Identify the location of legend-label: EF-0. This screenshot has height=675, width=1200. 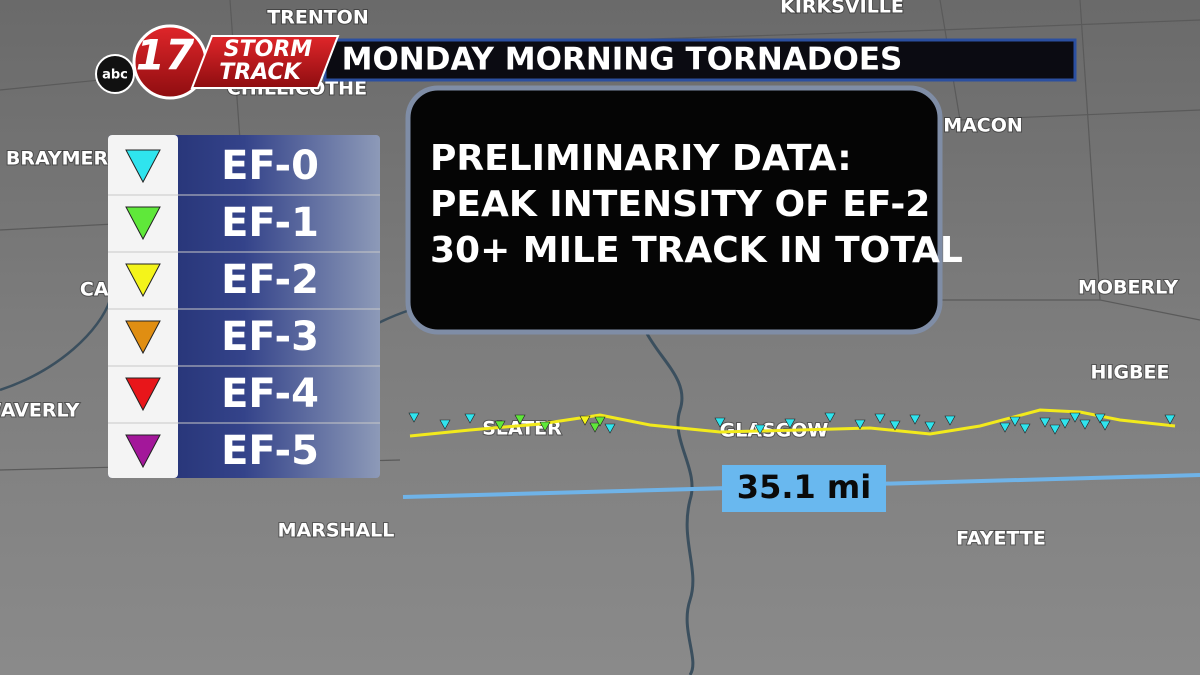
(270, 166).